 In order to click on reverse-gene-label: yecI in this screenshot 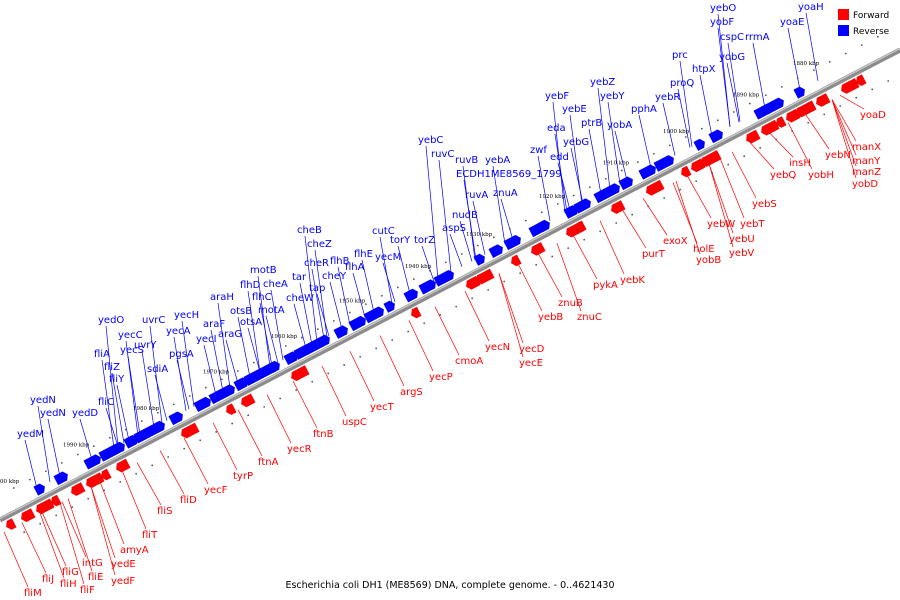, I will do `click(206, 339)`.